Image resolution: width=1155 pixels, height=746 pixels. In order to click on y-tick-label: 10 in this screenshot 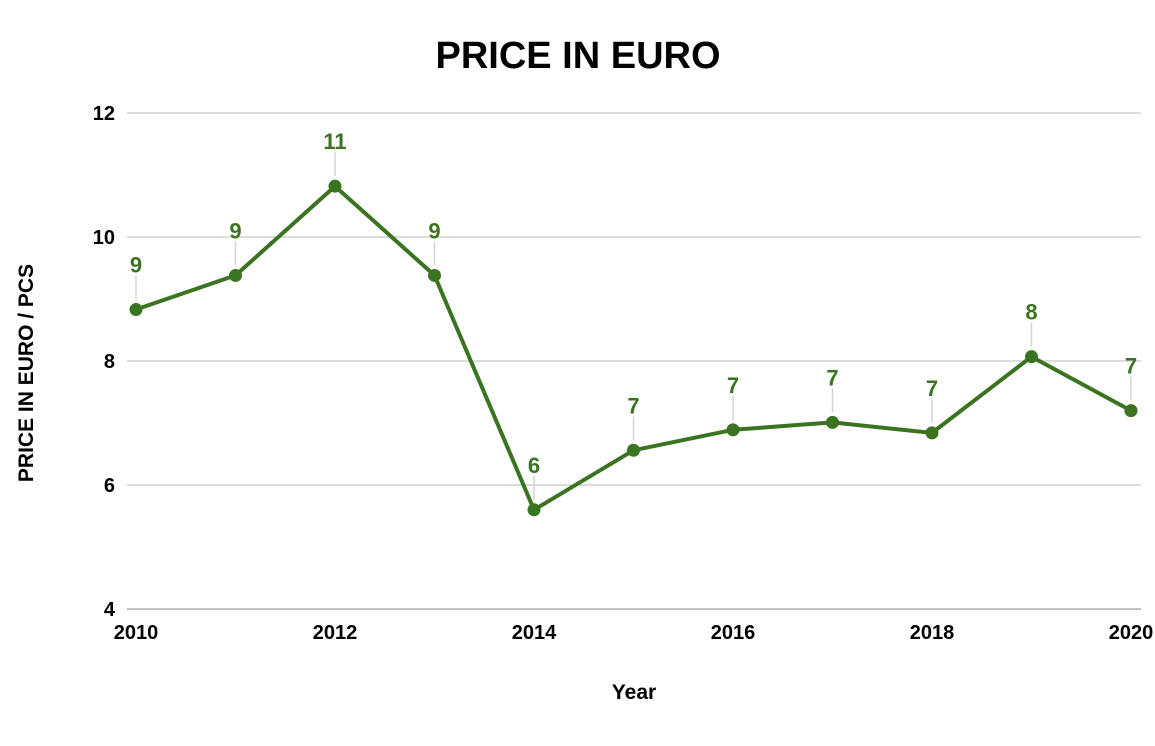, I will do `click(104, 238)`.